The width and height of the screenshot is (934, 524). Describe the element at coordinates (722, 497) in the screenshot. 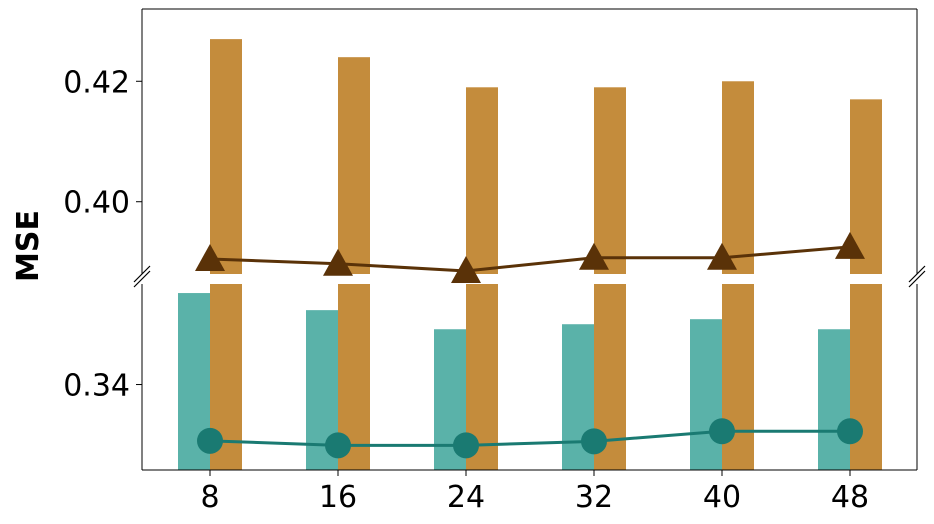

I see `xtick-label-40: 40` at that location.